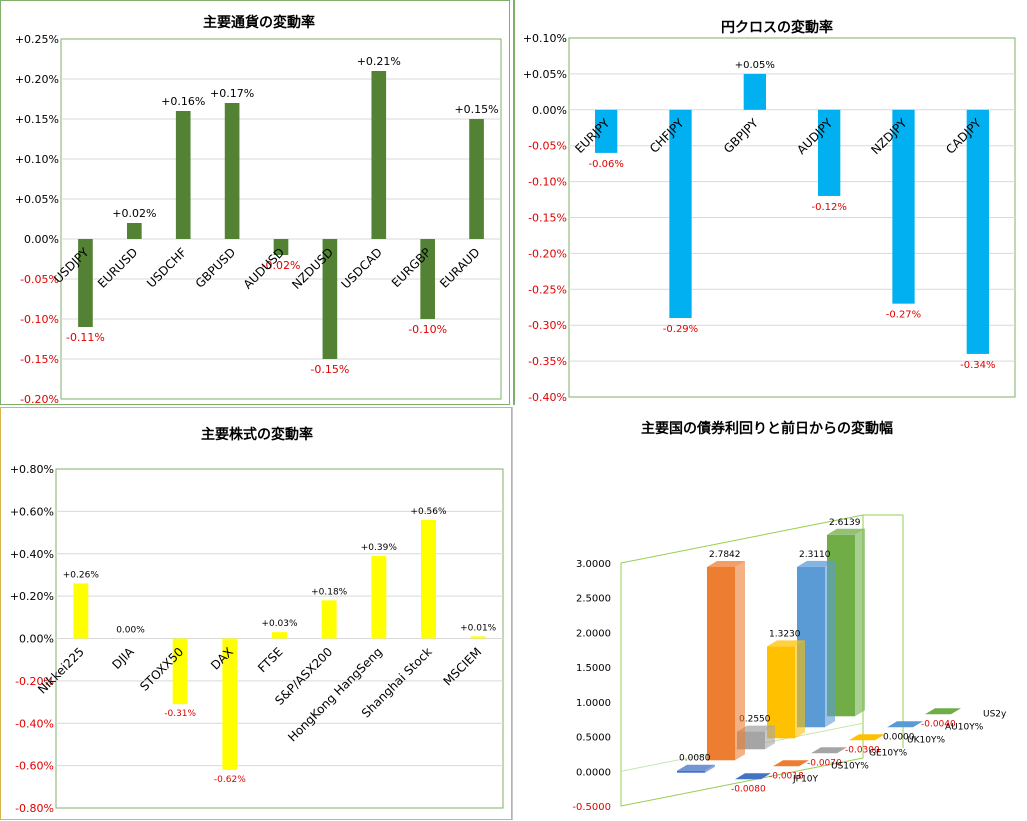 Image resolution: width=1027 pixels, height=821 pixels. I want to click on data-label: 0.00%, so click(130, 631).